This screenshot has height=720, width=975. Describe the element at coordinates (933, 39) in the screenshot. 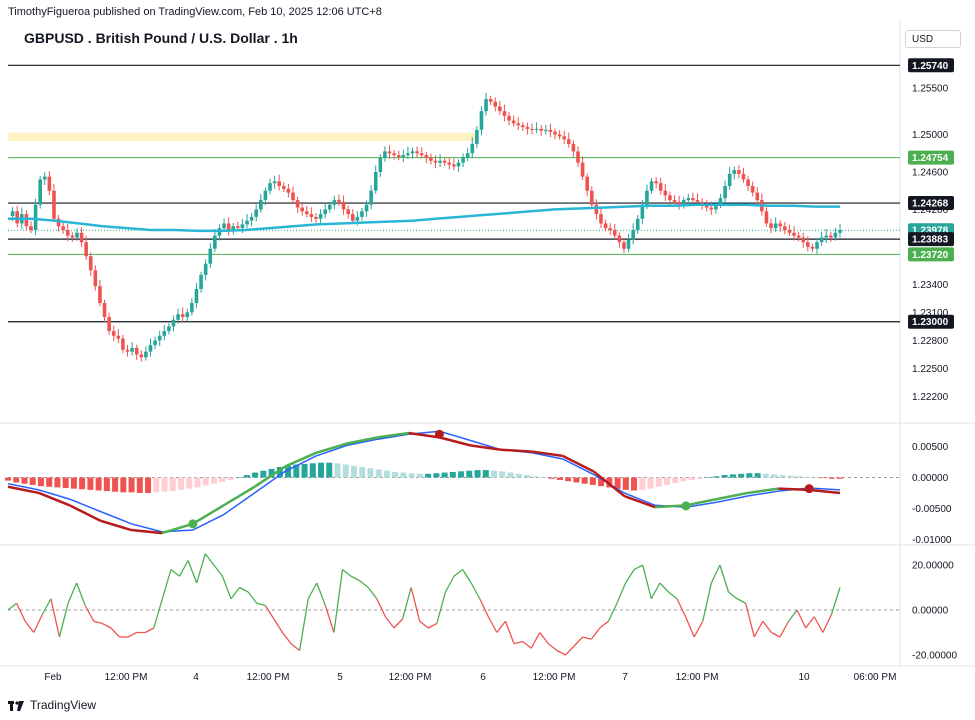

I see `currency-selector: USD` at that location.